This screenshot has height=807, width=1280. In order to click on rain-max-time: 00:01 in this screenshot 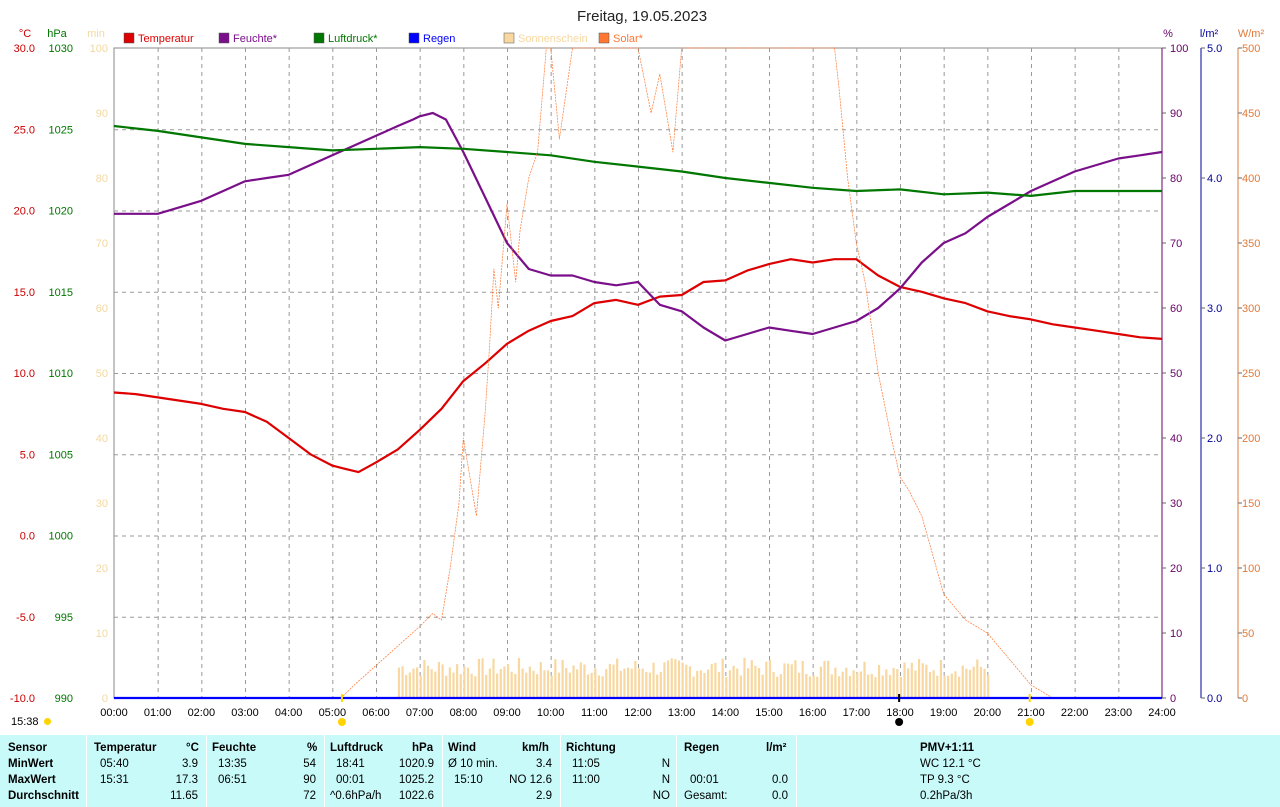, I will do `click(704, 780)`.